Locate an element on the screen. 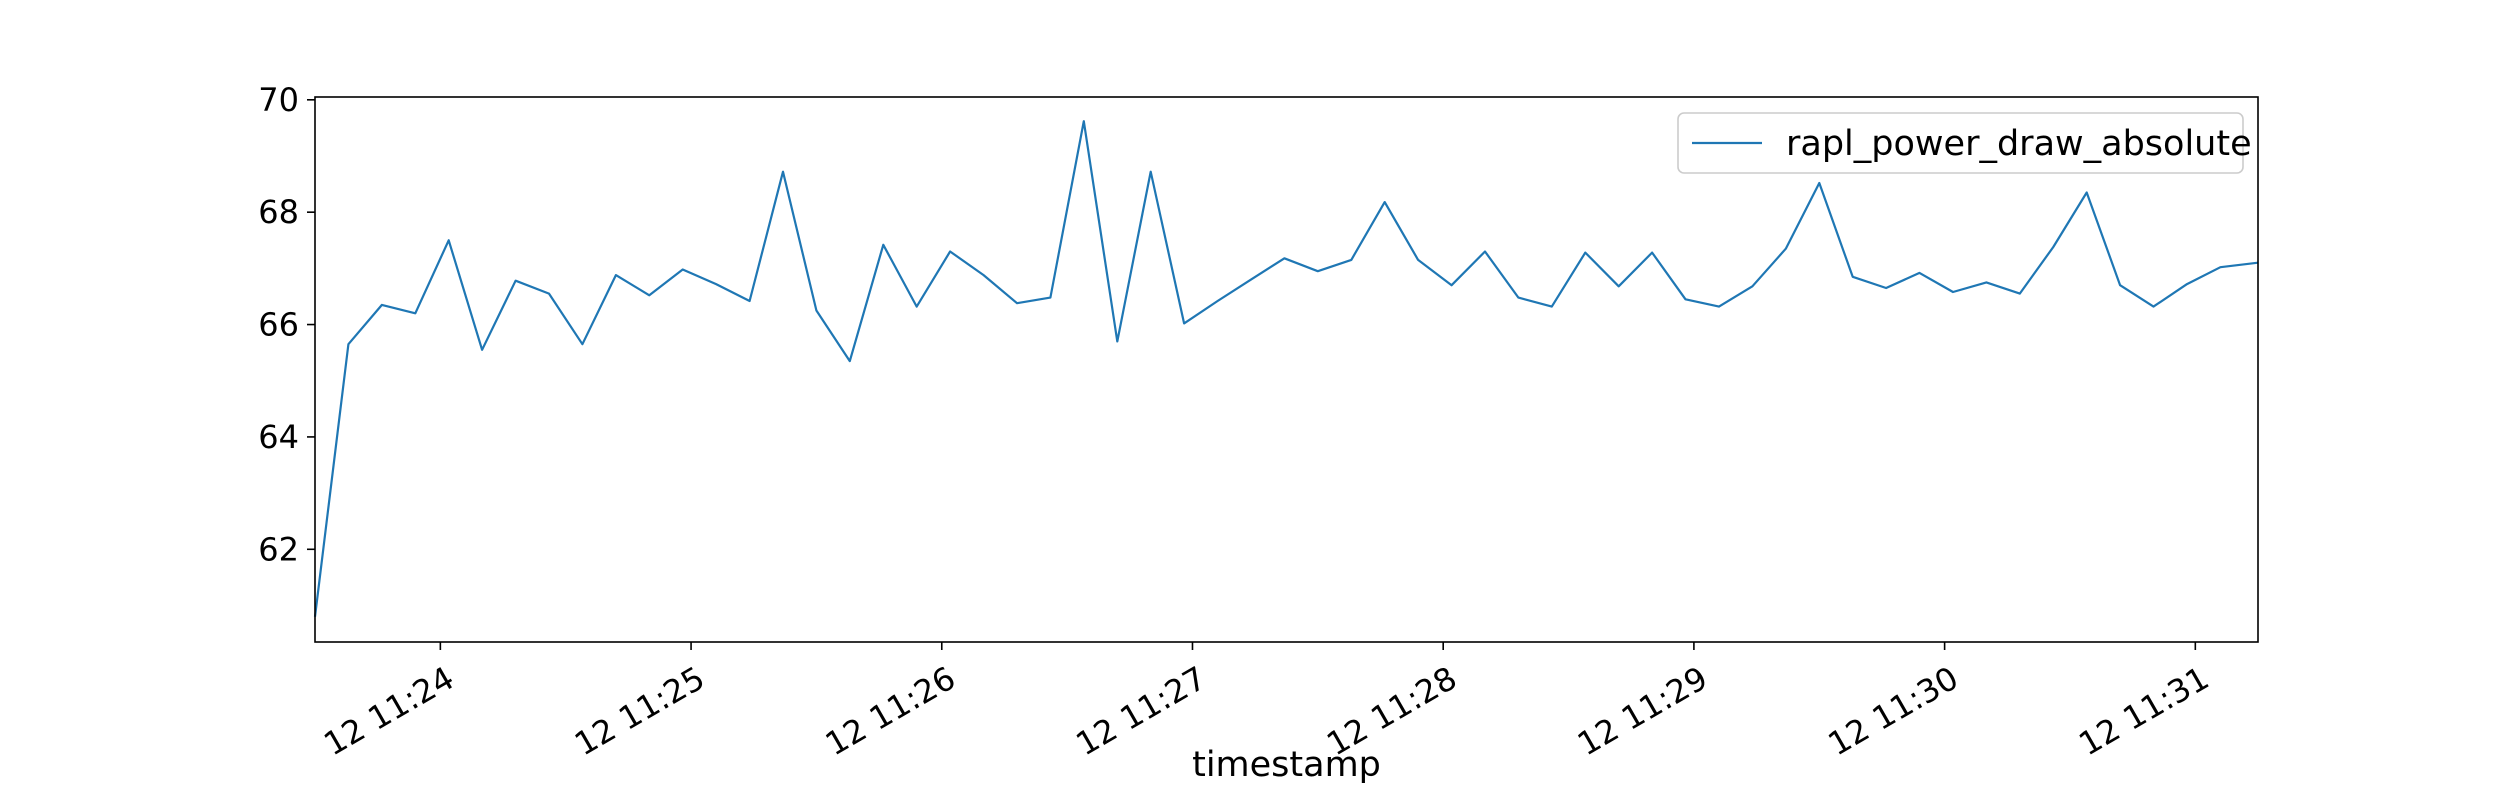  y-tick-label: 70 is located at coordinates (278, 100).